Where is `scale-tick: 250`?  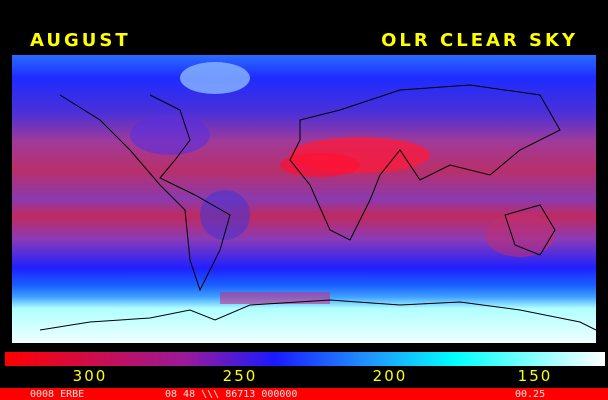 scale-tick: 250 is located at coordinates (240, 376).